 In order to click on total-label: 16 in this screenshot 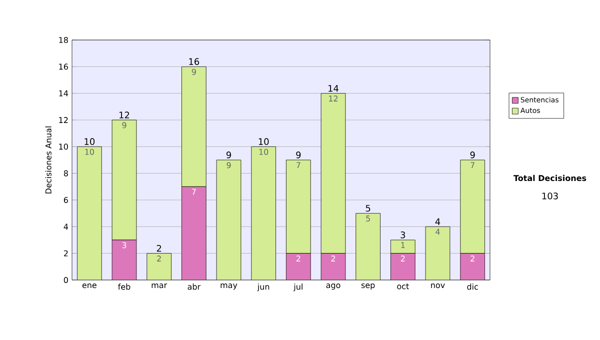, I will do `click(194, 61)`.